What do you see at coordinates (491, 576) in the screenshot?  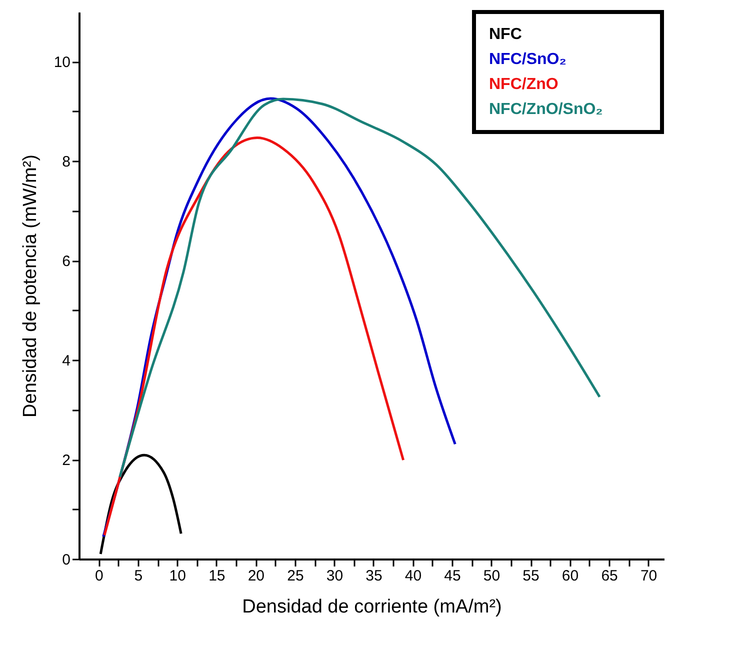 I see `x-tick-label: 50` at bounding box center [491, 576].